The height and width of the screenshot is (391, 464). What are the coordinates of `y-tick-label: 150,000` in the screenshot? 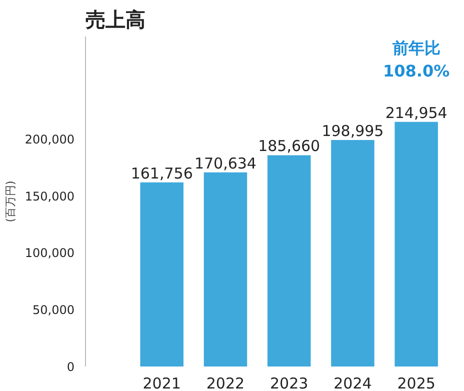 It's located at (49, 196).